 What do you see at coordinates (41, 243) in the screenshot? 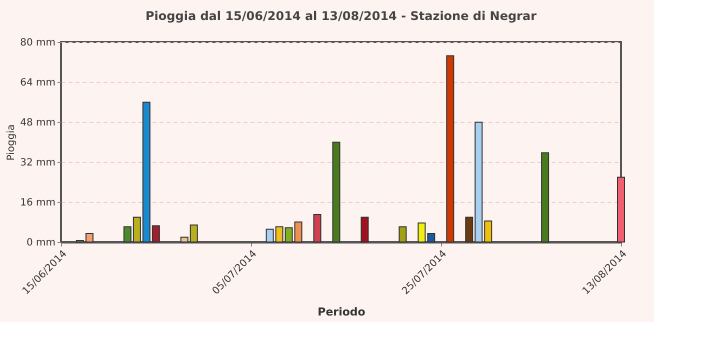
I see `y-tick-label: 0 mm` at bounding box center [41, 243].